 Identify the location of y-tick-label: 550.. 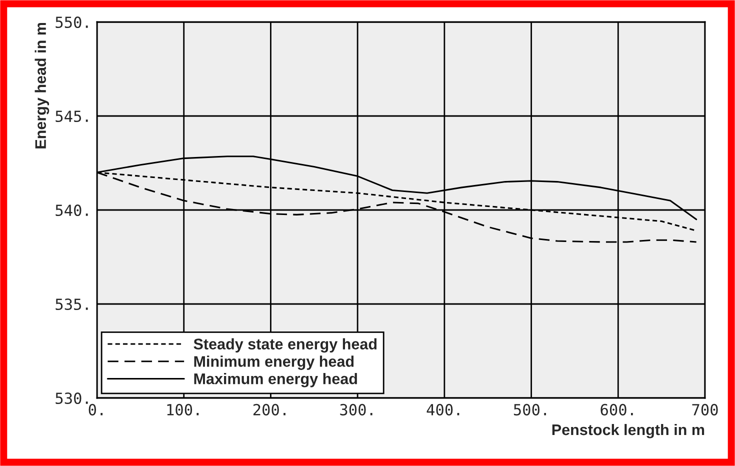
(72, 22).